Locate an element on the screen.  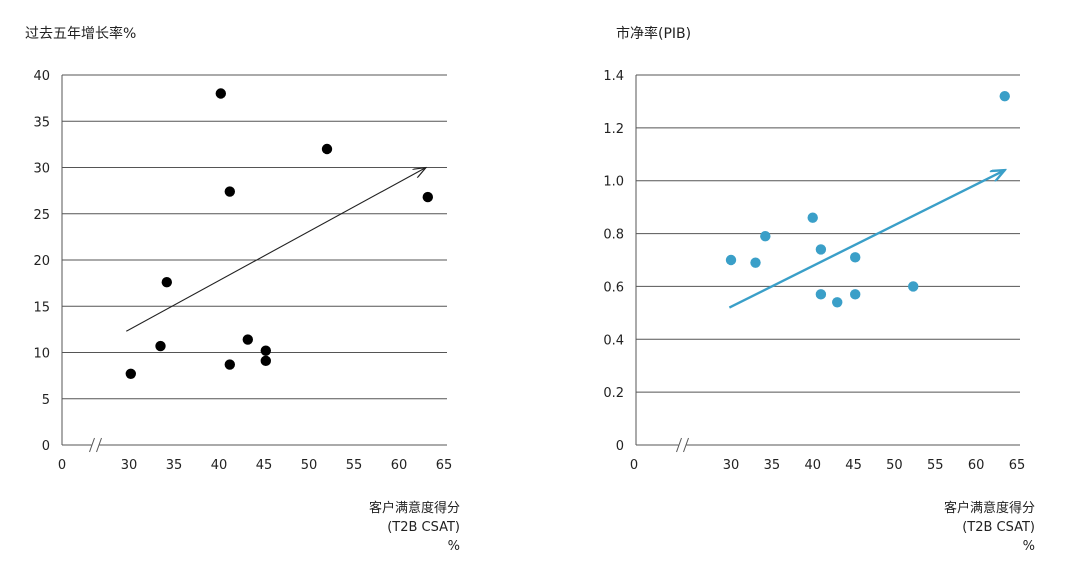
y-tick-label: 5 is located at coordinates (46, 400).